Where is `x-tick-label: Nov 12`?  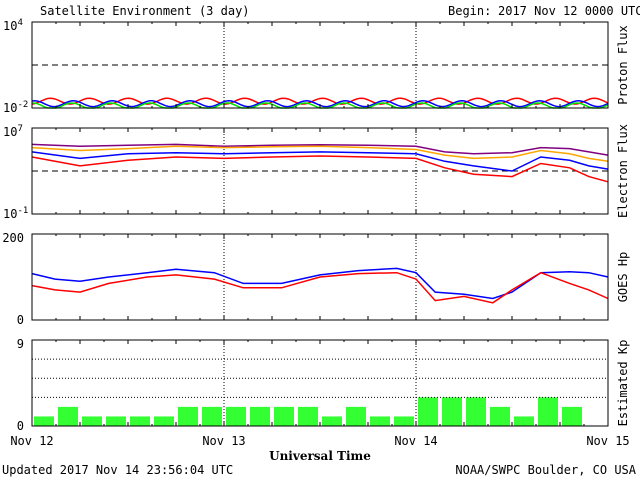 x-tick-label: Nov 12 is located at coordinates (31, 441).